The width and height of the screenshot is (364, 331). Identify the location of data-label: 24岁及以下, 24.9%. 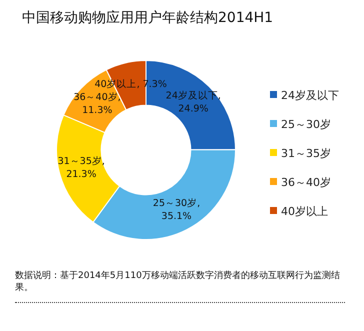
(193, 101).